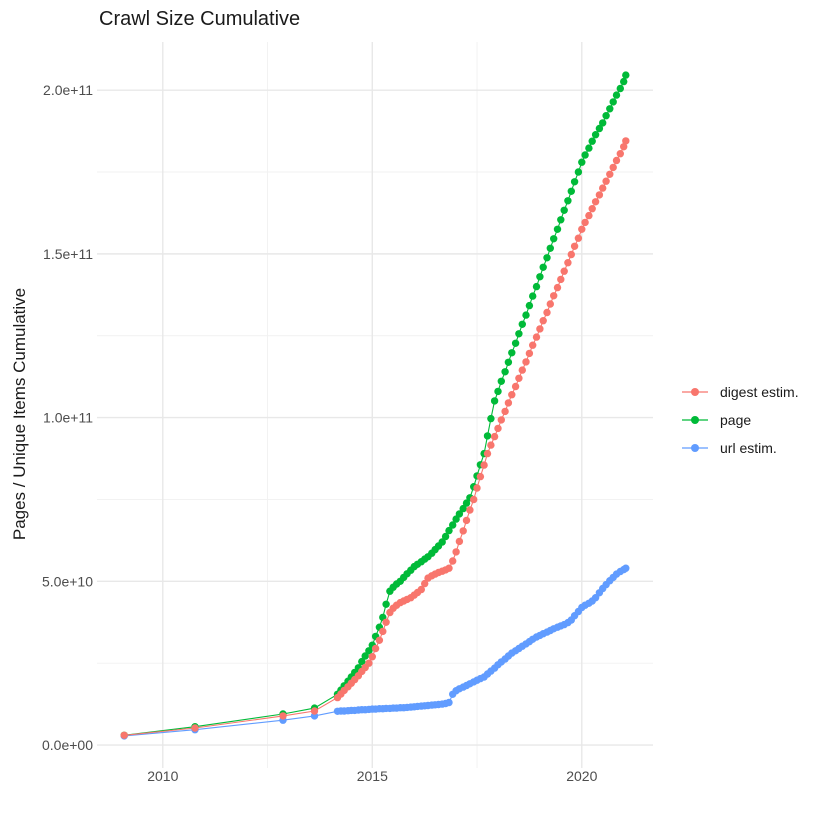 This screenshot has height=827, width=826. What do you see at coordinates (581, 776) in the screenshot?
I see `x-tick-label: 2020` at bounding box center [581, 776].